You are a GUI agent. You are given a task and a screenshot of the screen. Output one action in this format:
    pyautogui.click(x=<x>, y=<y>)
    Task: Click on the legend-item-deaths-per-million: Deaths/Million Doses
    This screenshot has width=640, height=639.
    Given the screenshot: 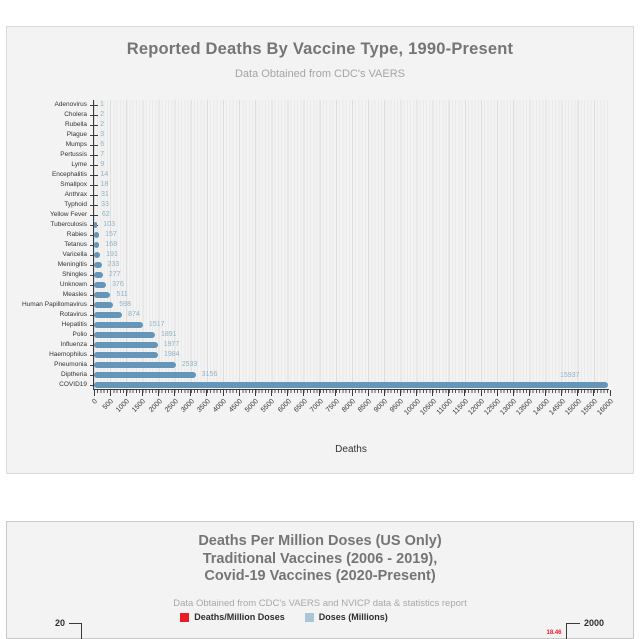 What is the action you would take?
    pyautogui.click(x=232, y=617)
    